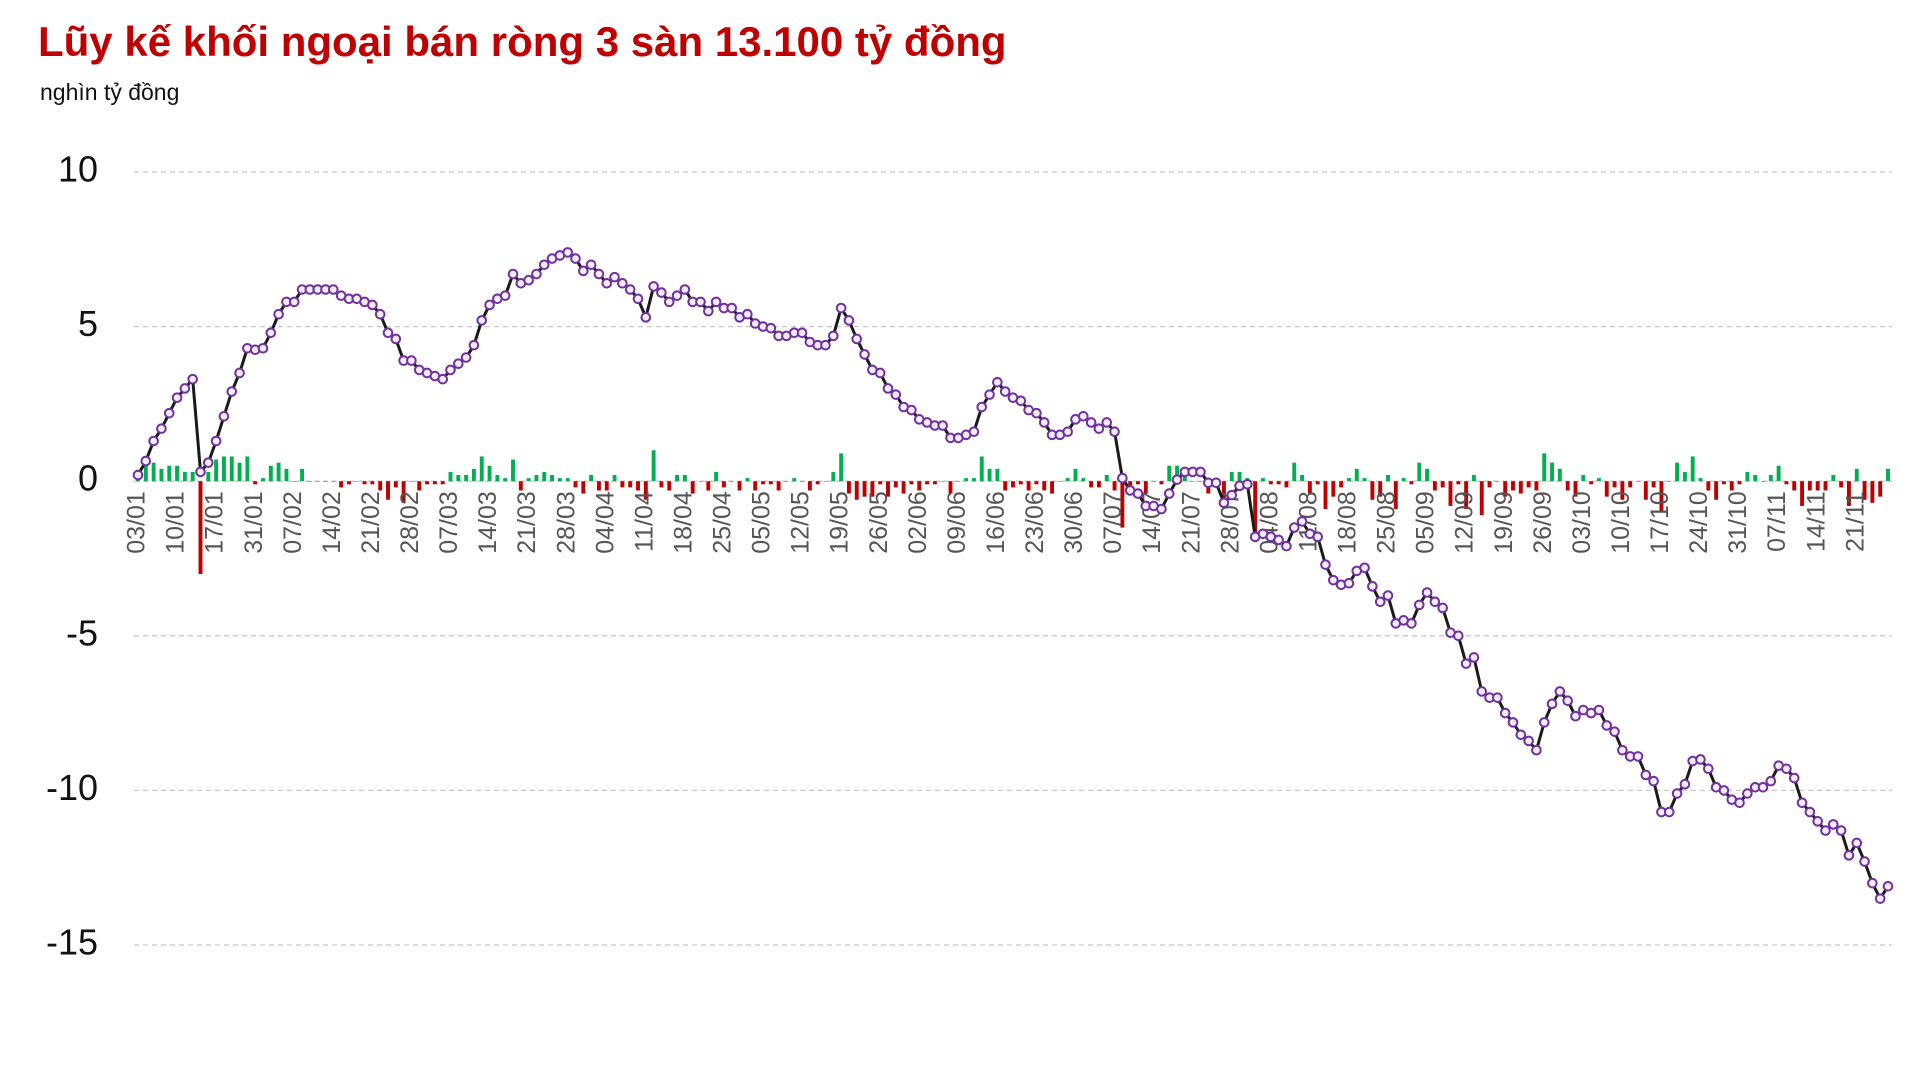 The width and height of the screenshot is (1923, 1088). I want to click on x-tick-label: 12/09, so click(1465, 522).